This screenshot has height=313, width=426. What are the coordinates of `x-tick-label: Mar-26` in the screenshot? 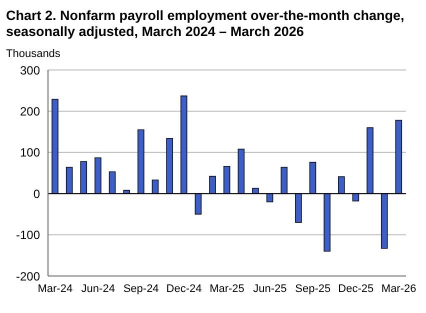 It's located at (398, 288).